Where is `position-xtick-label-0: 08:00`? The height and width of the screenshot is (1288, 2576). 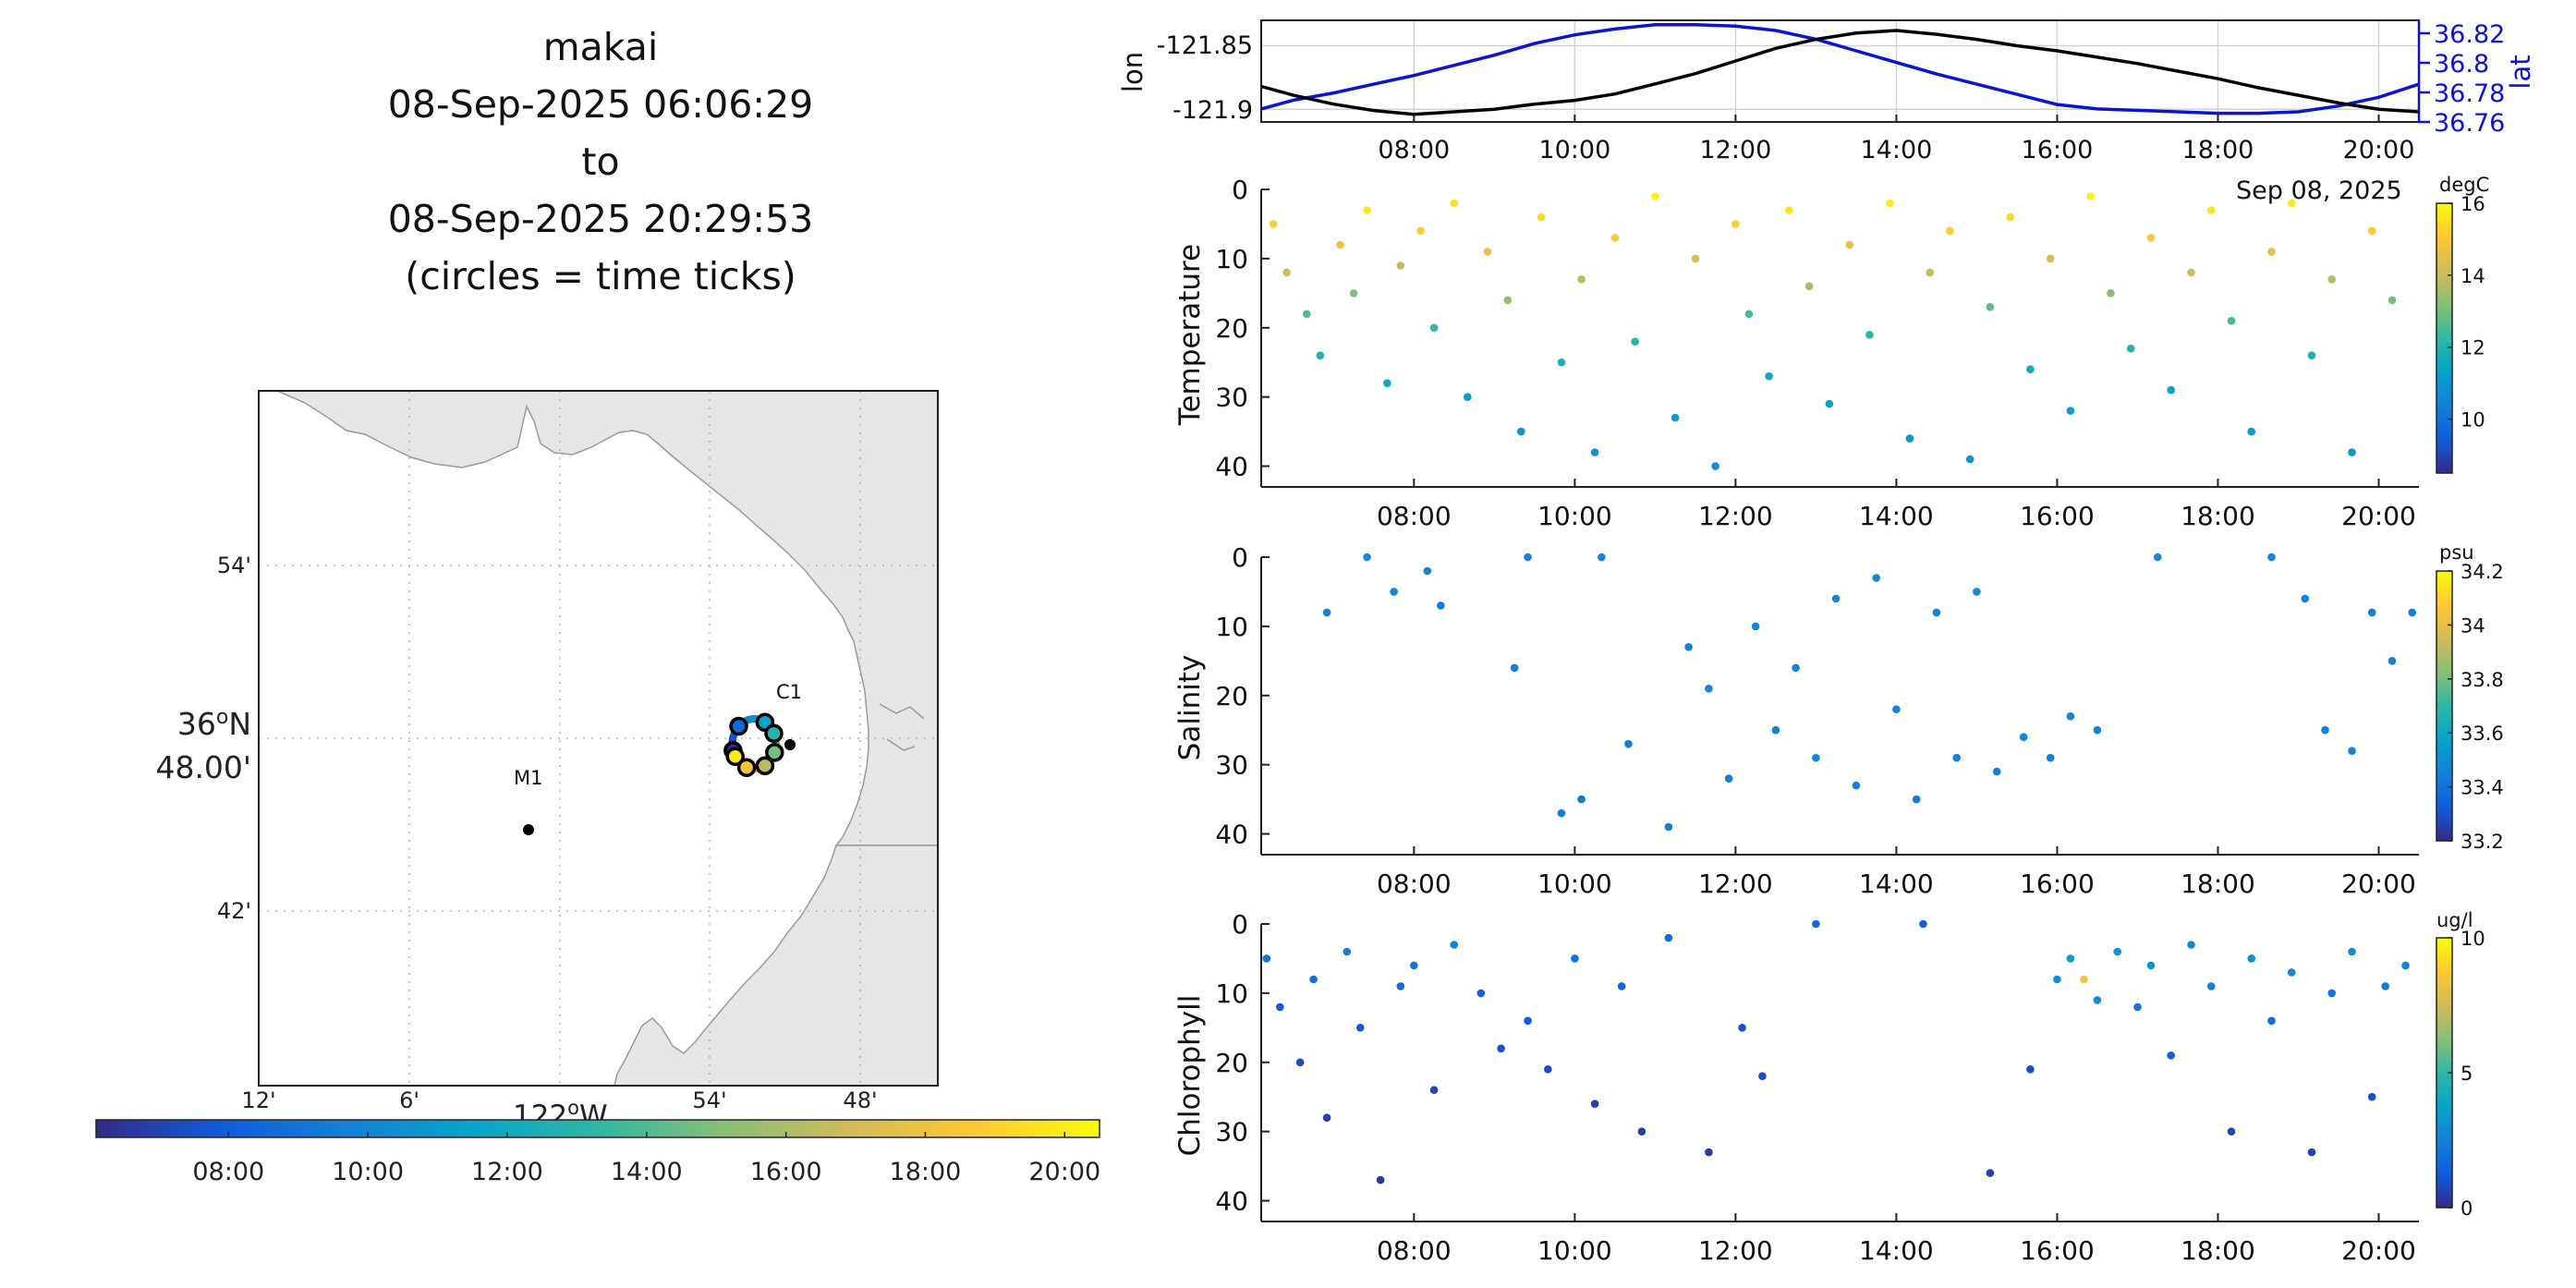 position-xtick-label-0: 08:00 is located at coordinates (1414, 150).